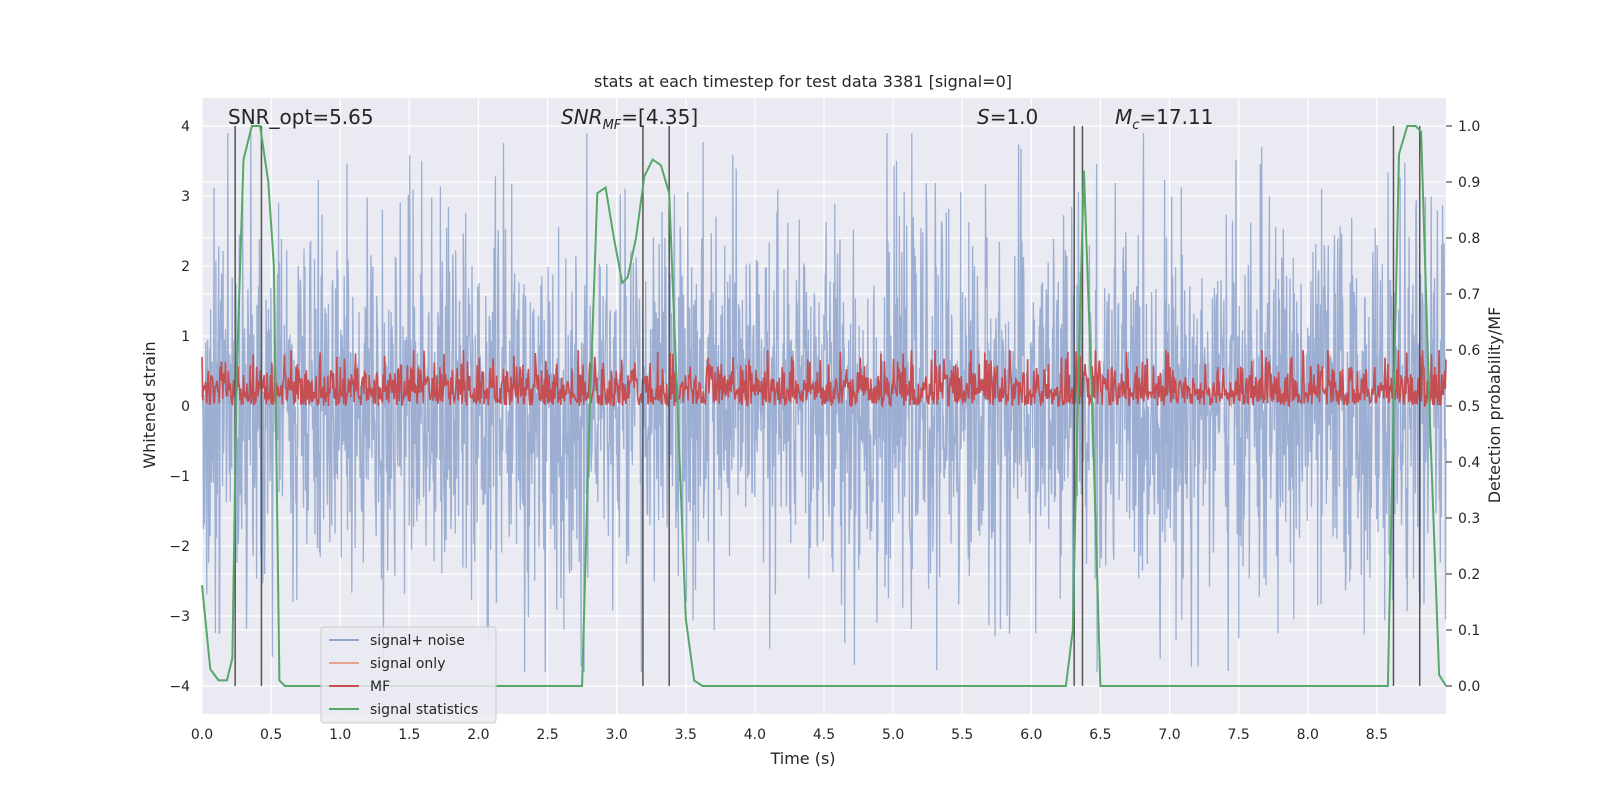 The image size is (1600, 800). Describe the element at coordinates (983, 117) in the screenshot. I see `annotation-s-prefix: S` at that location.